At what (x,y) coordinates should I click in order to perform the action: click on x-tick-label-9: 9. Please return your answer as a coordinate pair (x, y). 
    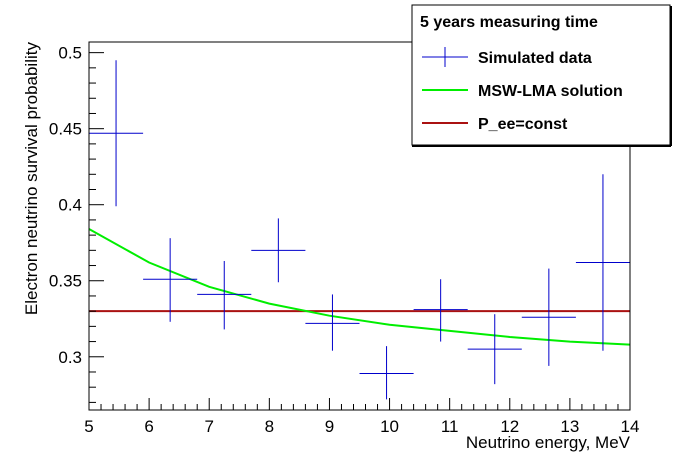
    Looking at the image, I should click on (329, 426).